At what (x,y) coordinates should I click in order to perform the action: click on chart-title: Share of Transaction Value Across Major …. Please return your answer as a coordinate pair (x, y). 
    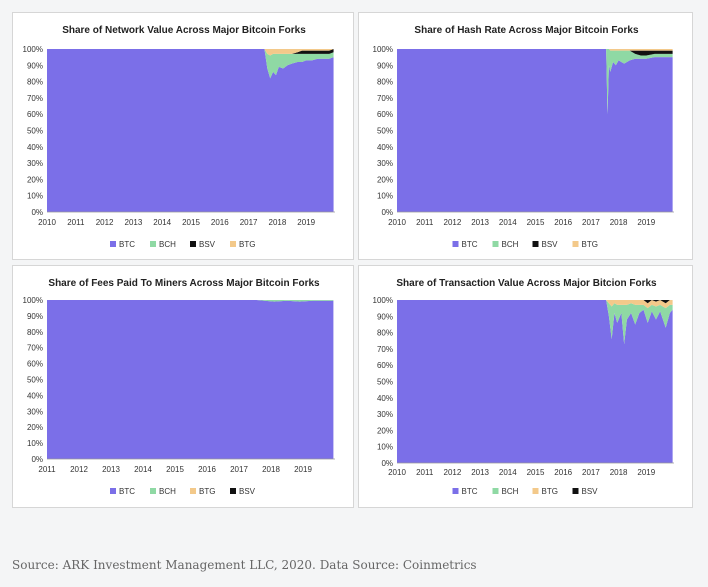
    Looking at the image, I should click on (526, 283).